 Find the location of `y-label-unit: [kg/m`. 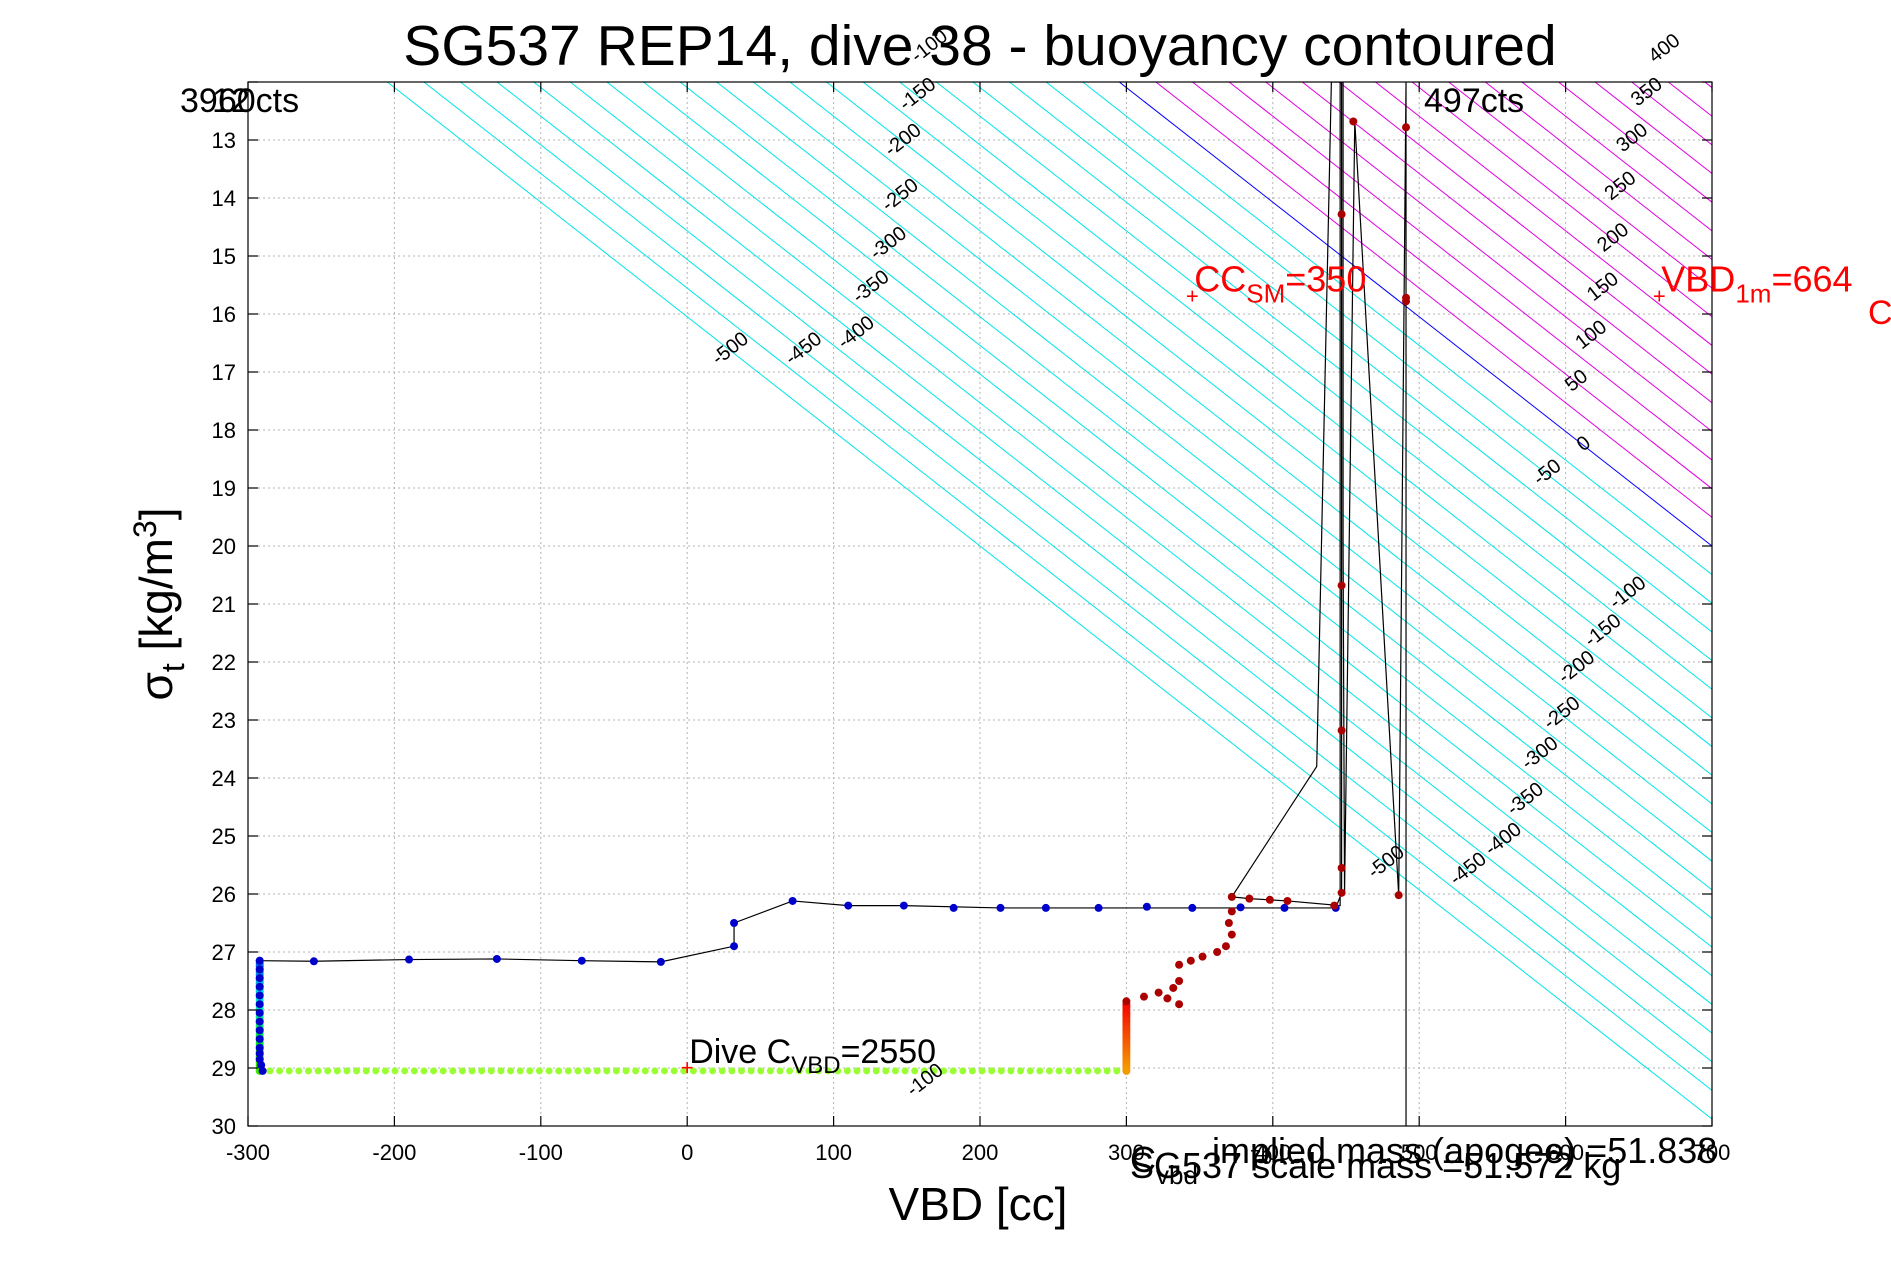

y-label-unit: [kg/m is located at coordinates (156, 600).